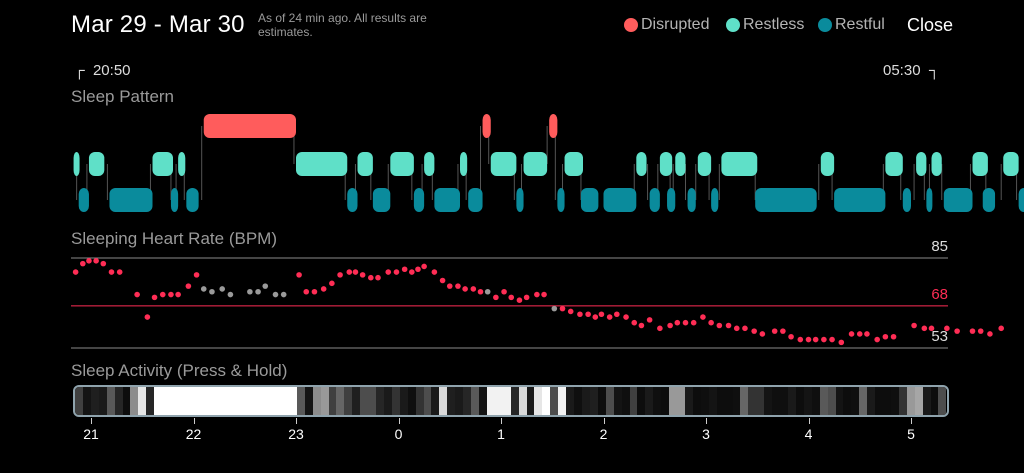  Describe the element at coordinates (398, 434) in the screenshot. I see `x-tick-label: 0` at that location.